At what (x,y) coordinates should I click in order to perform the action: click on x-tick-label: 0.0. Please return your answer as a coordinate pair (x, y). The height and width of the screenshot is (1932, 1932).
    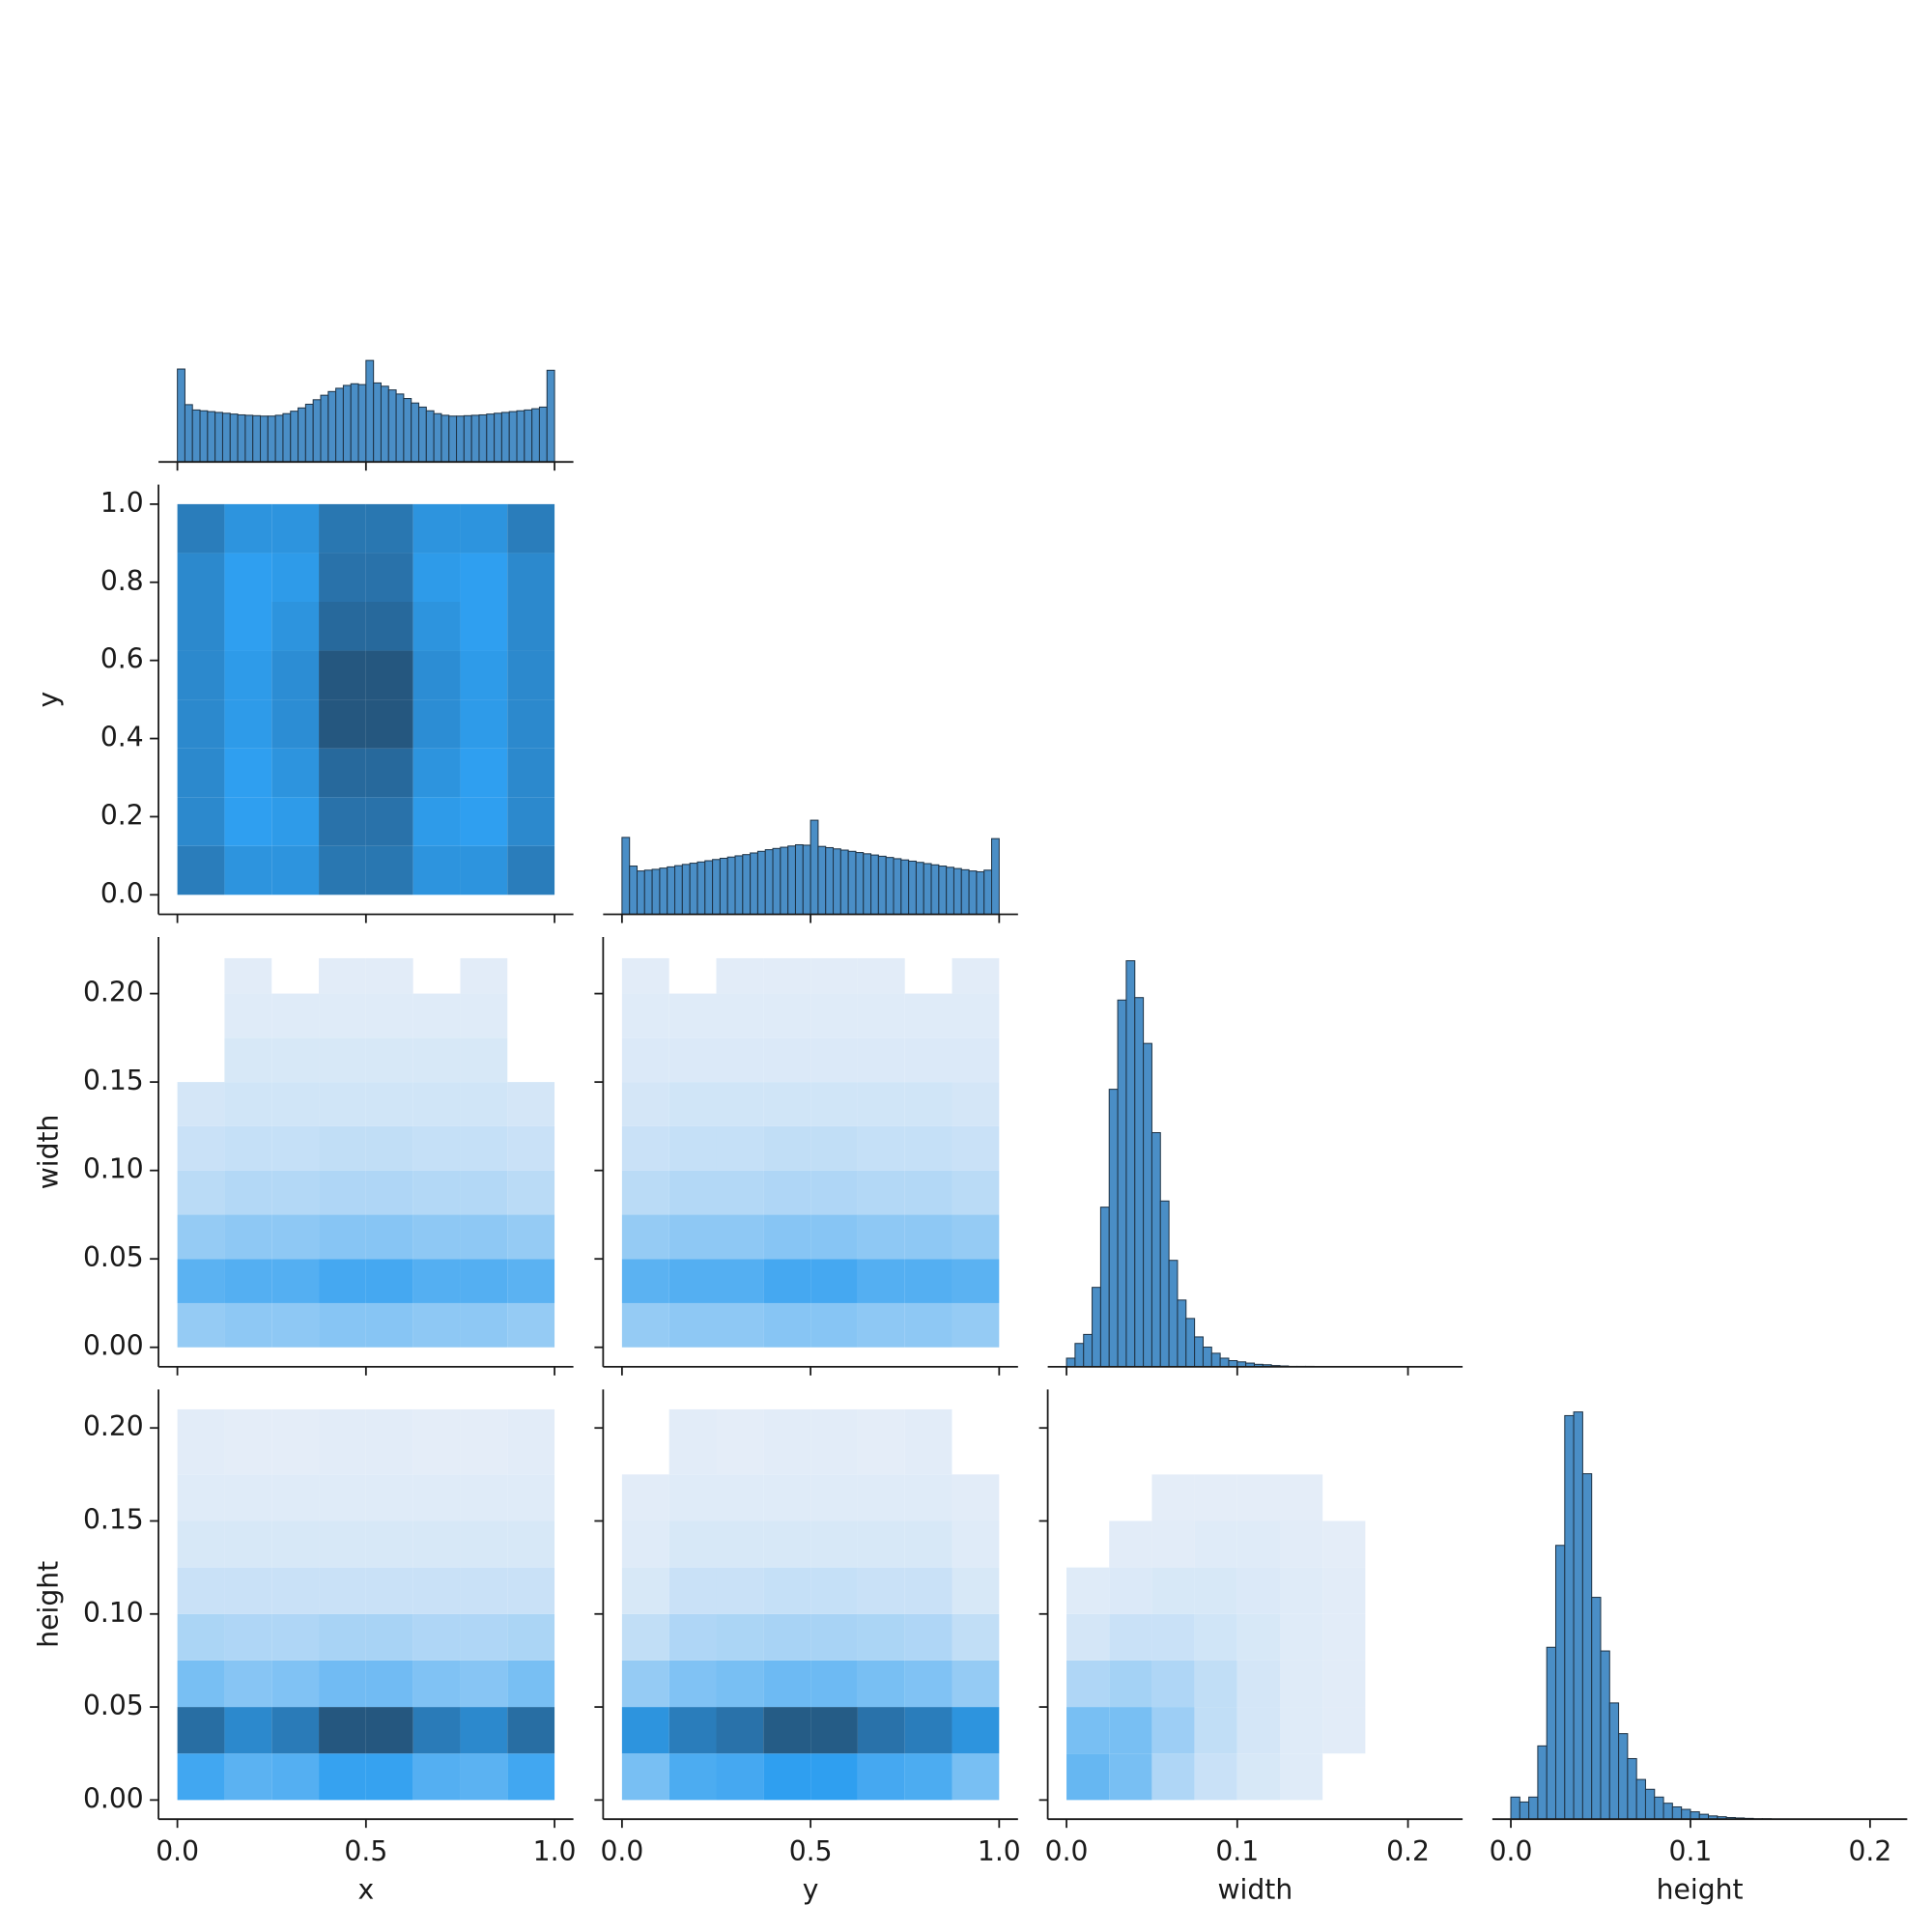
    Looking at the image, I should click on (177, 1851).